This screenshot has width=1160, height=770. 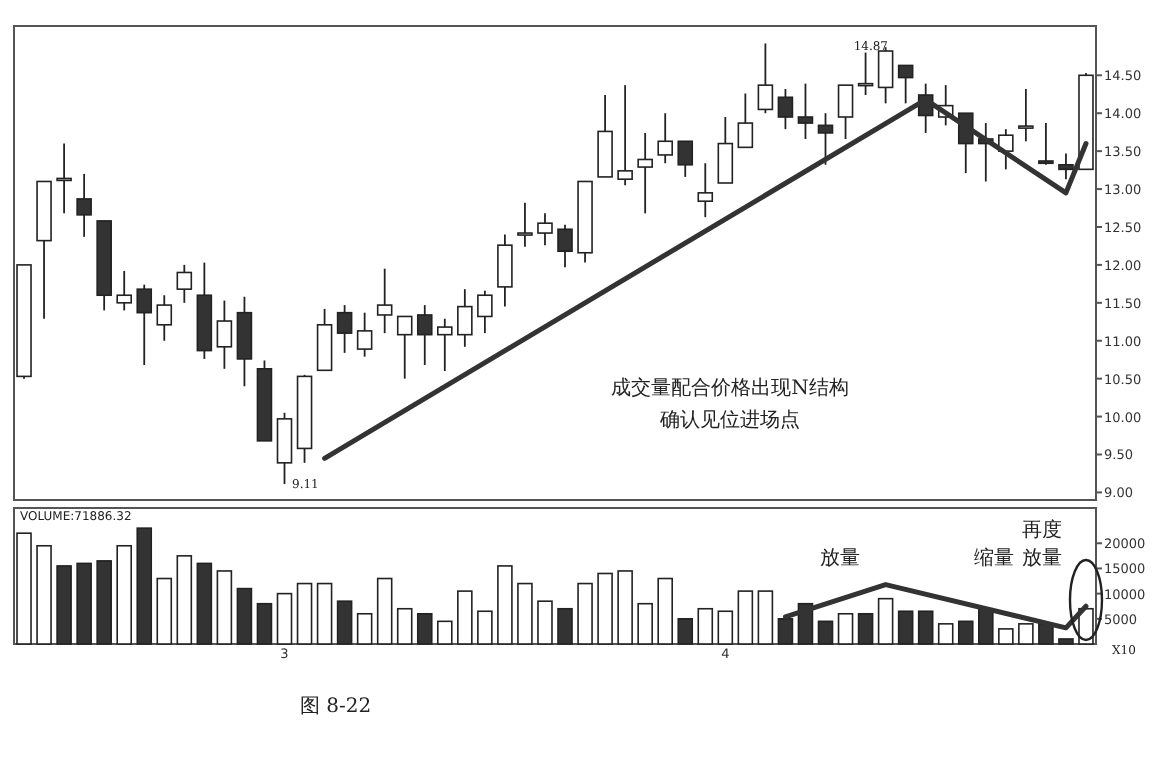 I want to click on annotation: 放量, so click(x=840, y=559).